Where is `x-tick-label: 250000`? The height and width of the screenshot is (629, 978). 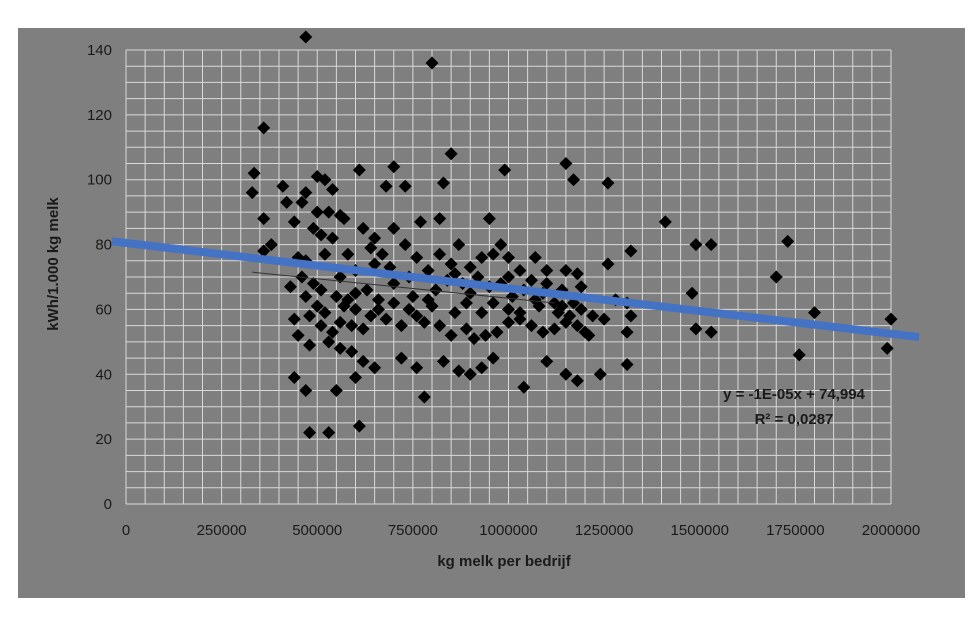 x-tick-label: 250000 is located at coordinates (222, 530).